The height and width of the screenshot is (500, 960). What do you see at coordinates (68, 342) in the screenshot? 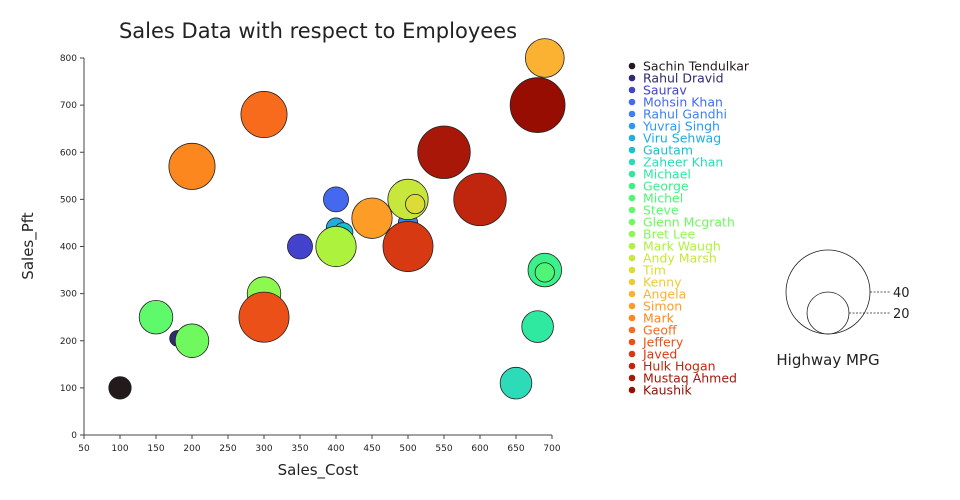
I see `y-tick-label: 200` at bounding box center [68, 342].